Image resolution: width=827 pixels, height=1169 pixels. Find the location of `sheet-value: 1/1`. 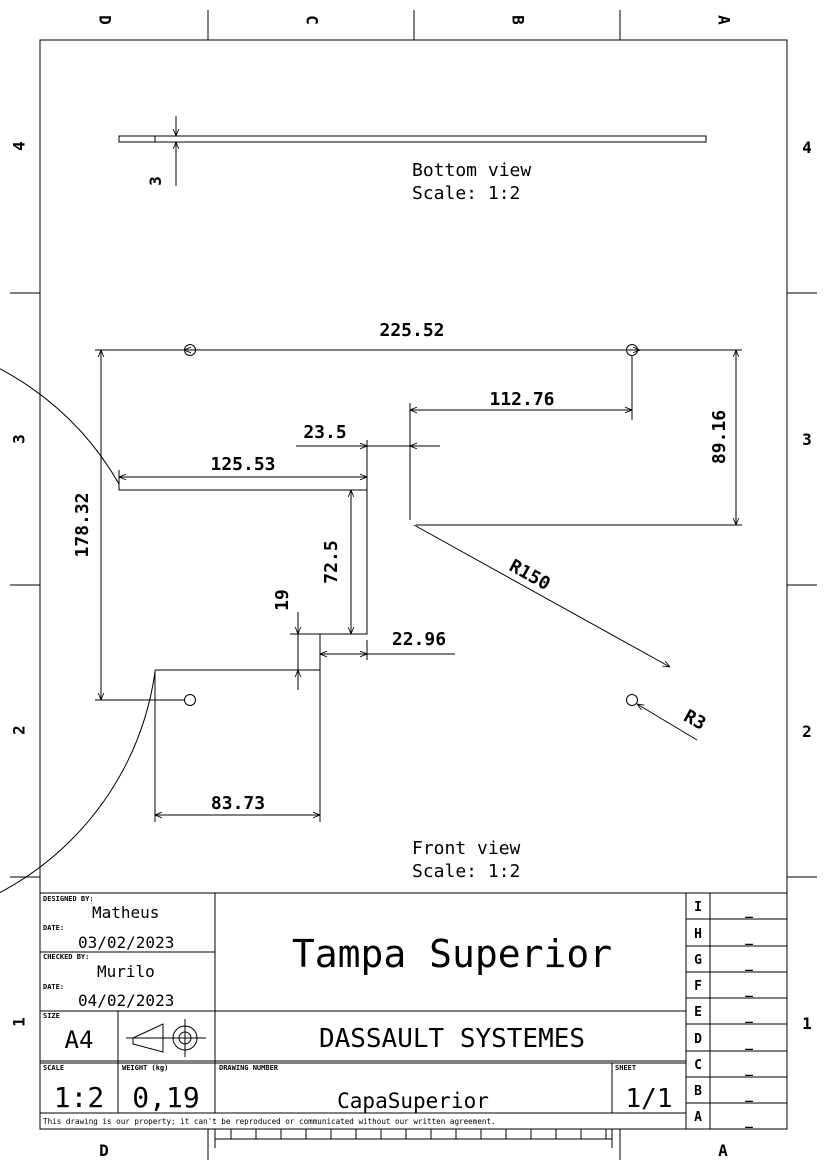

sheet-value: 1/1 is located at coordinates (649, 1099).